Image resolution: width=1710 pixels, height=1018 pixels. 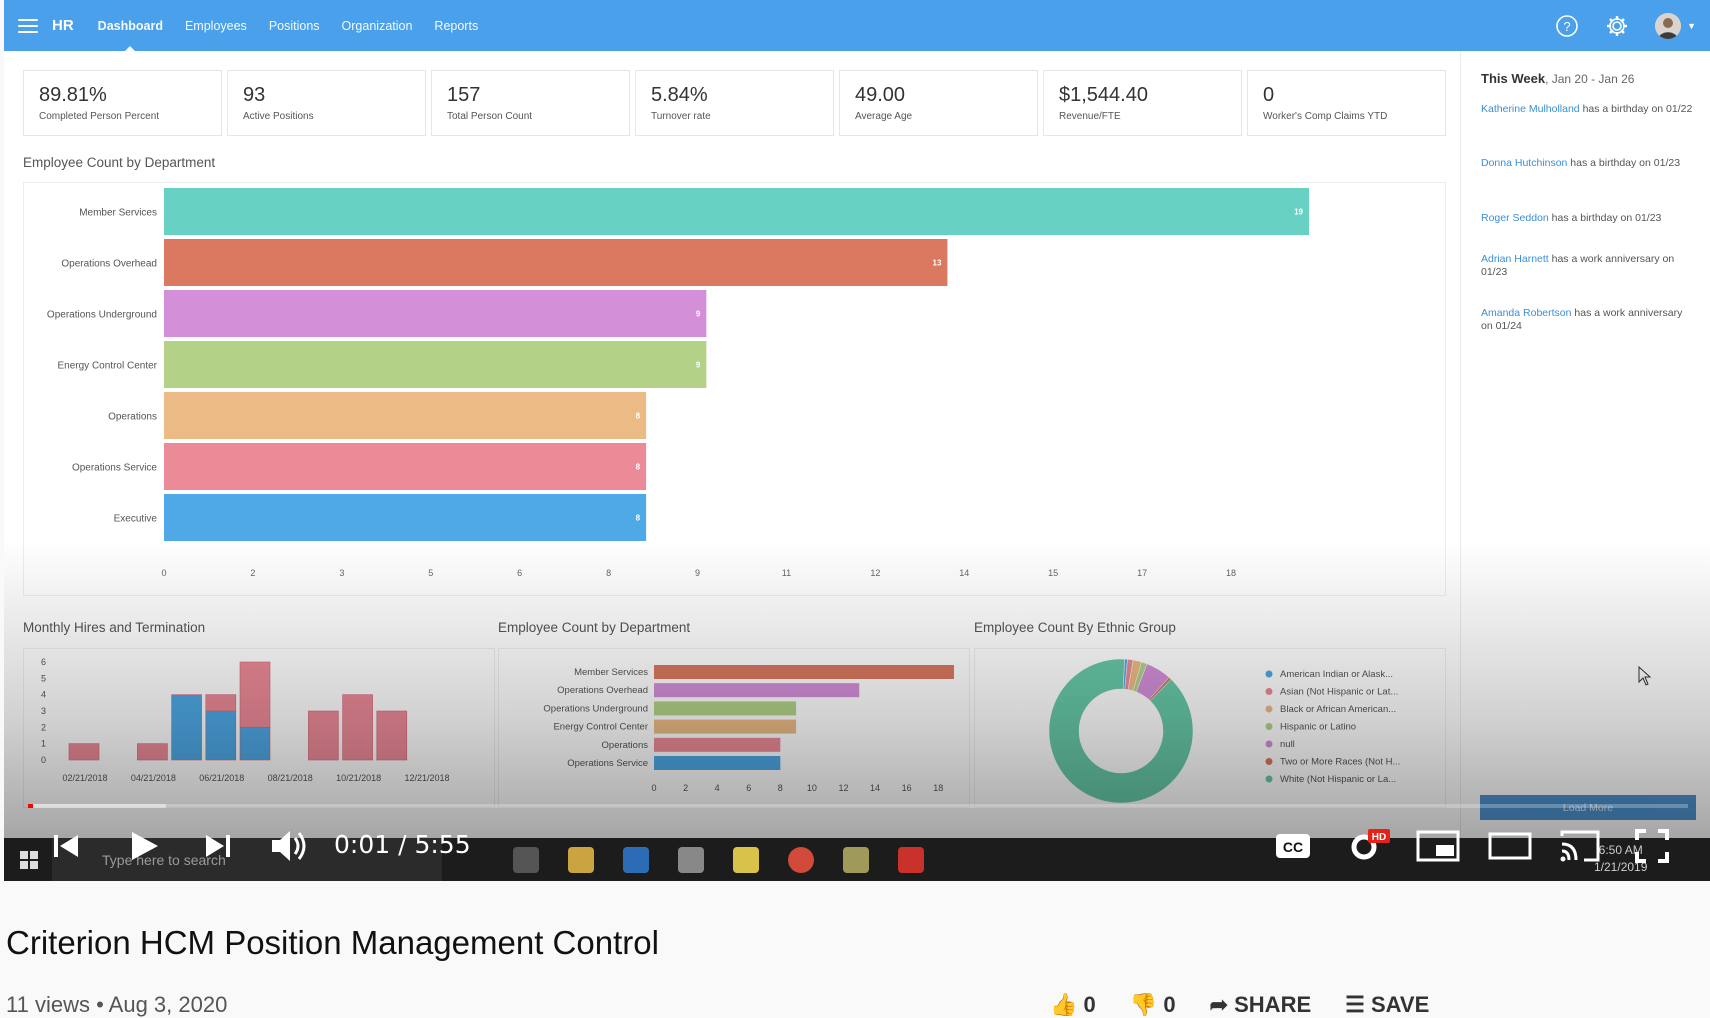 I want to click on y-tick-label: 2, so click(x=43, y=727).